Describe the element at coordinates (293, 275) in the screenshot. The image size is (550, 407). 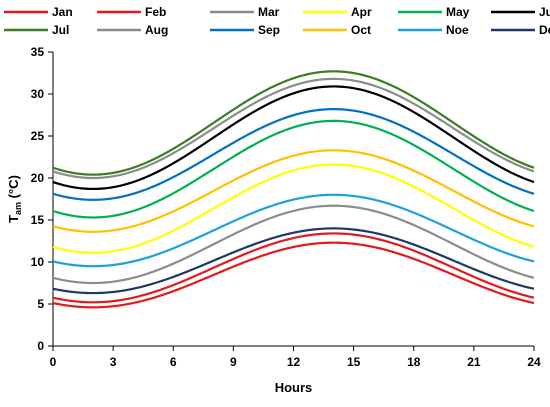
I see `series-line-jan` at that location.